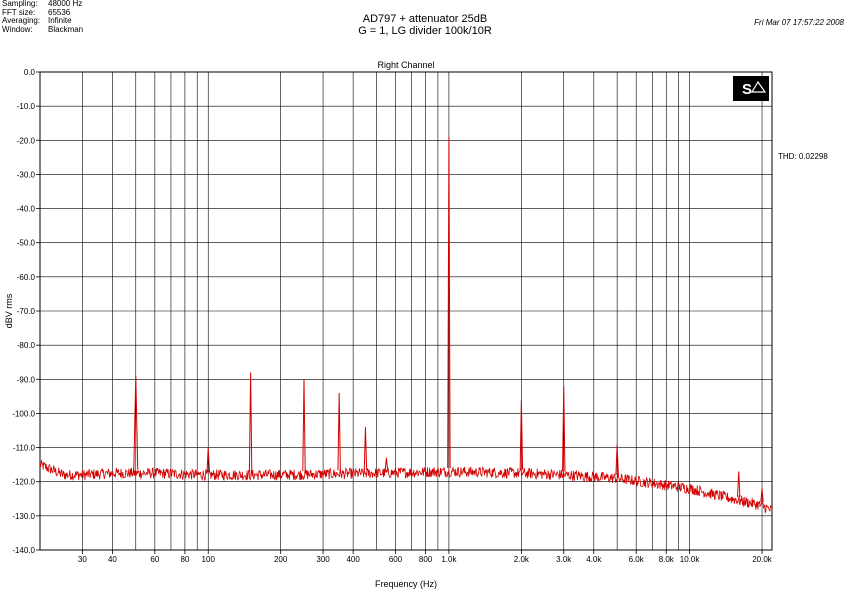 This screenshot has width=850, height=600. What do you see at coordinates (42, 4) in the screenshot?
I see `meta-row-sampling: Sampling: 48000 Hz` at bounding box center [42, 4].